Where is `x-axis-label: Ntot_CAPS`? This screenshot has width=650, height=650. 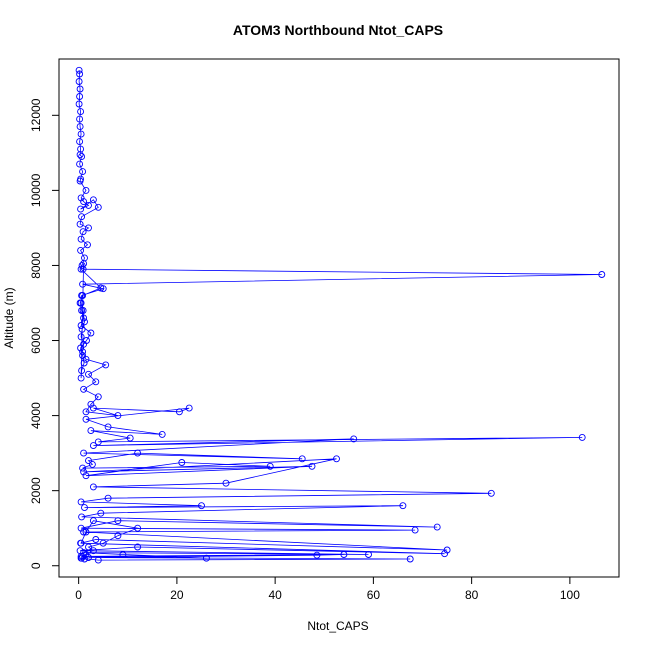 x-axis-label: Ntot_CAPS is located at coordinates (337, 626).